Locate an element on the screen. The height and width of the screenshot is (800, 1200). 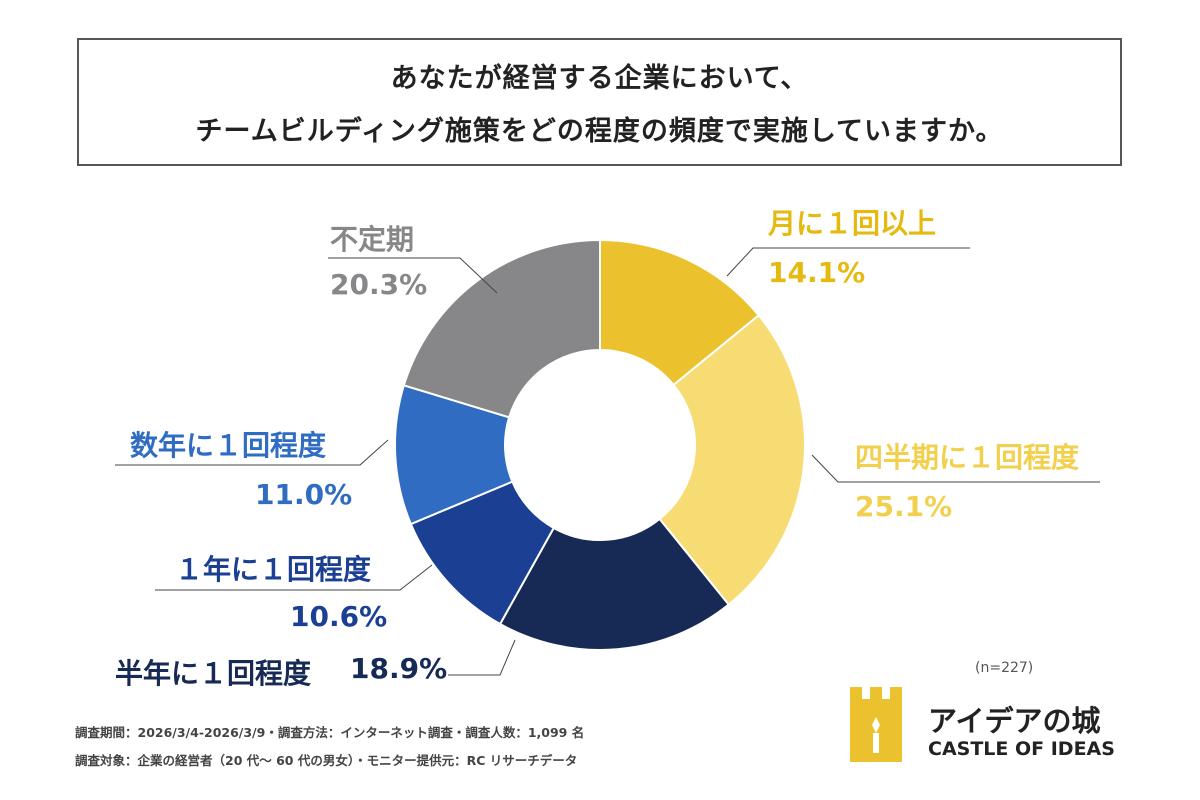
sample-size: (n=227) is located at coordinates (1004, 668).